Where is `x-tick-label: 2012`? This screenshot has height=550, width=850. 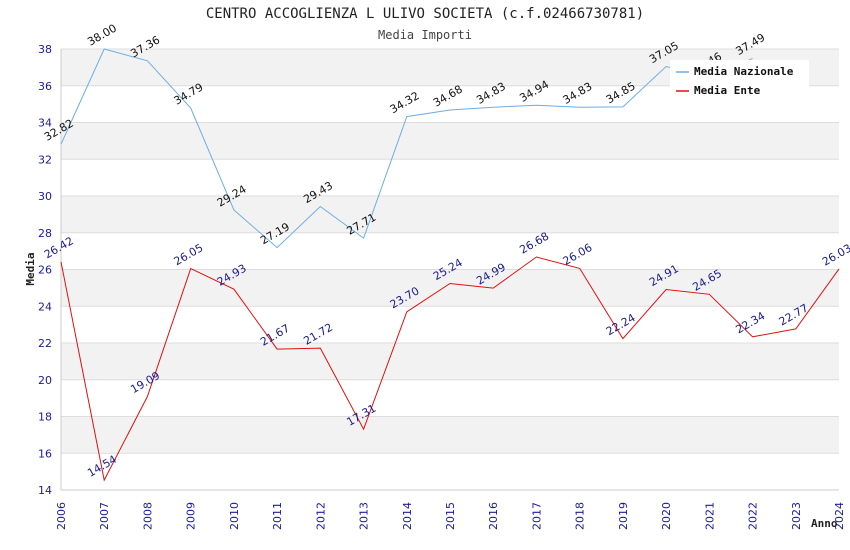 x-tick-label: 2012 is located at coordinates (320, 516).